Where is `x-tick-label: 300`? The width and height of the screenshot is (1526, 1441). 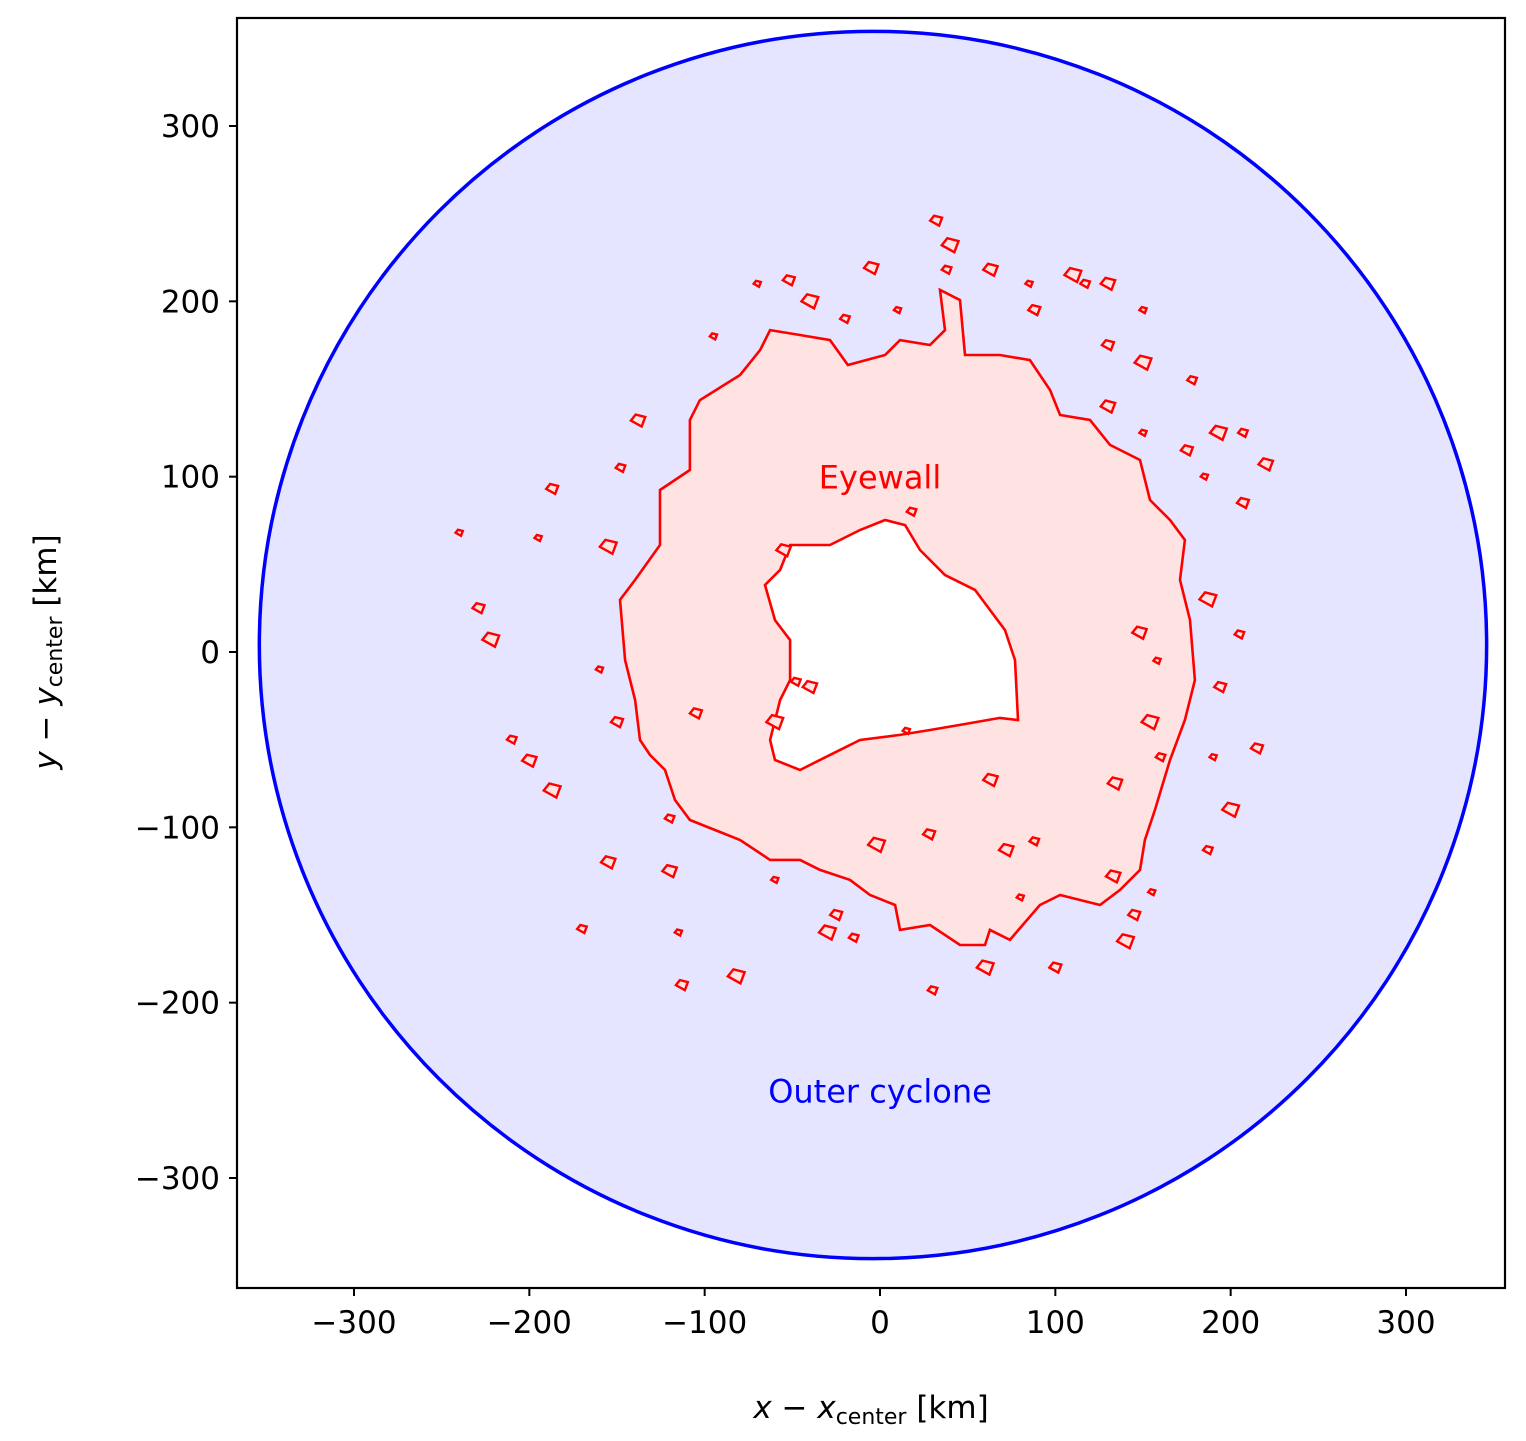
x-tick-label: 300 is located at coordinates (1405, 1323).